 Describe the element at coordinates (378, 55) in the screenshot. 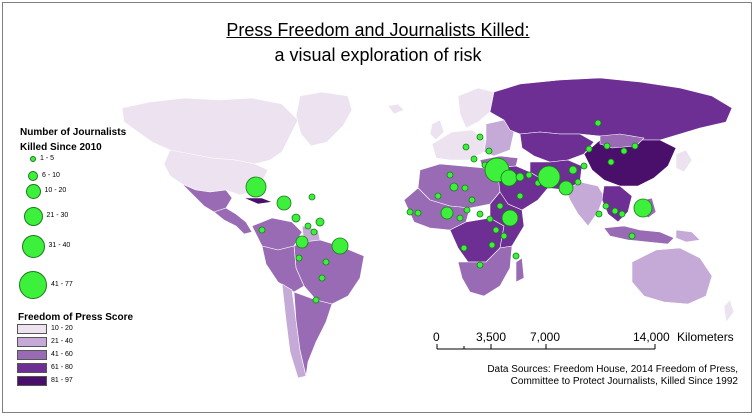

I see `map-subtitle: a visual exploration of risk` at that location.